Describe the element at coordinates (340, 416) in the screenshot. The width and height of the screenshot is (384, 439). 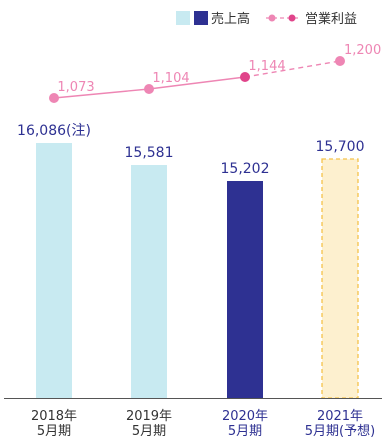
I see `x-tick-label-line1: 2021年` at that location.